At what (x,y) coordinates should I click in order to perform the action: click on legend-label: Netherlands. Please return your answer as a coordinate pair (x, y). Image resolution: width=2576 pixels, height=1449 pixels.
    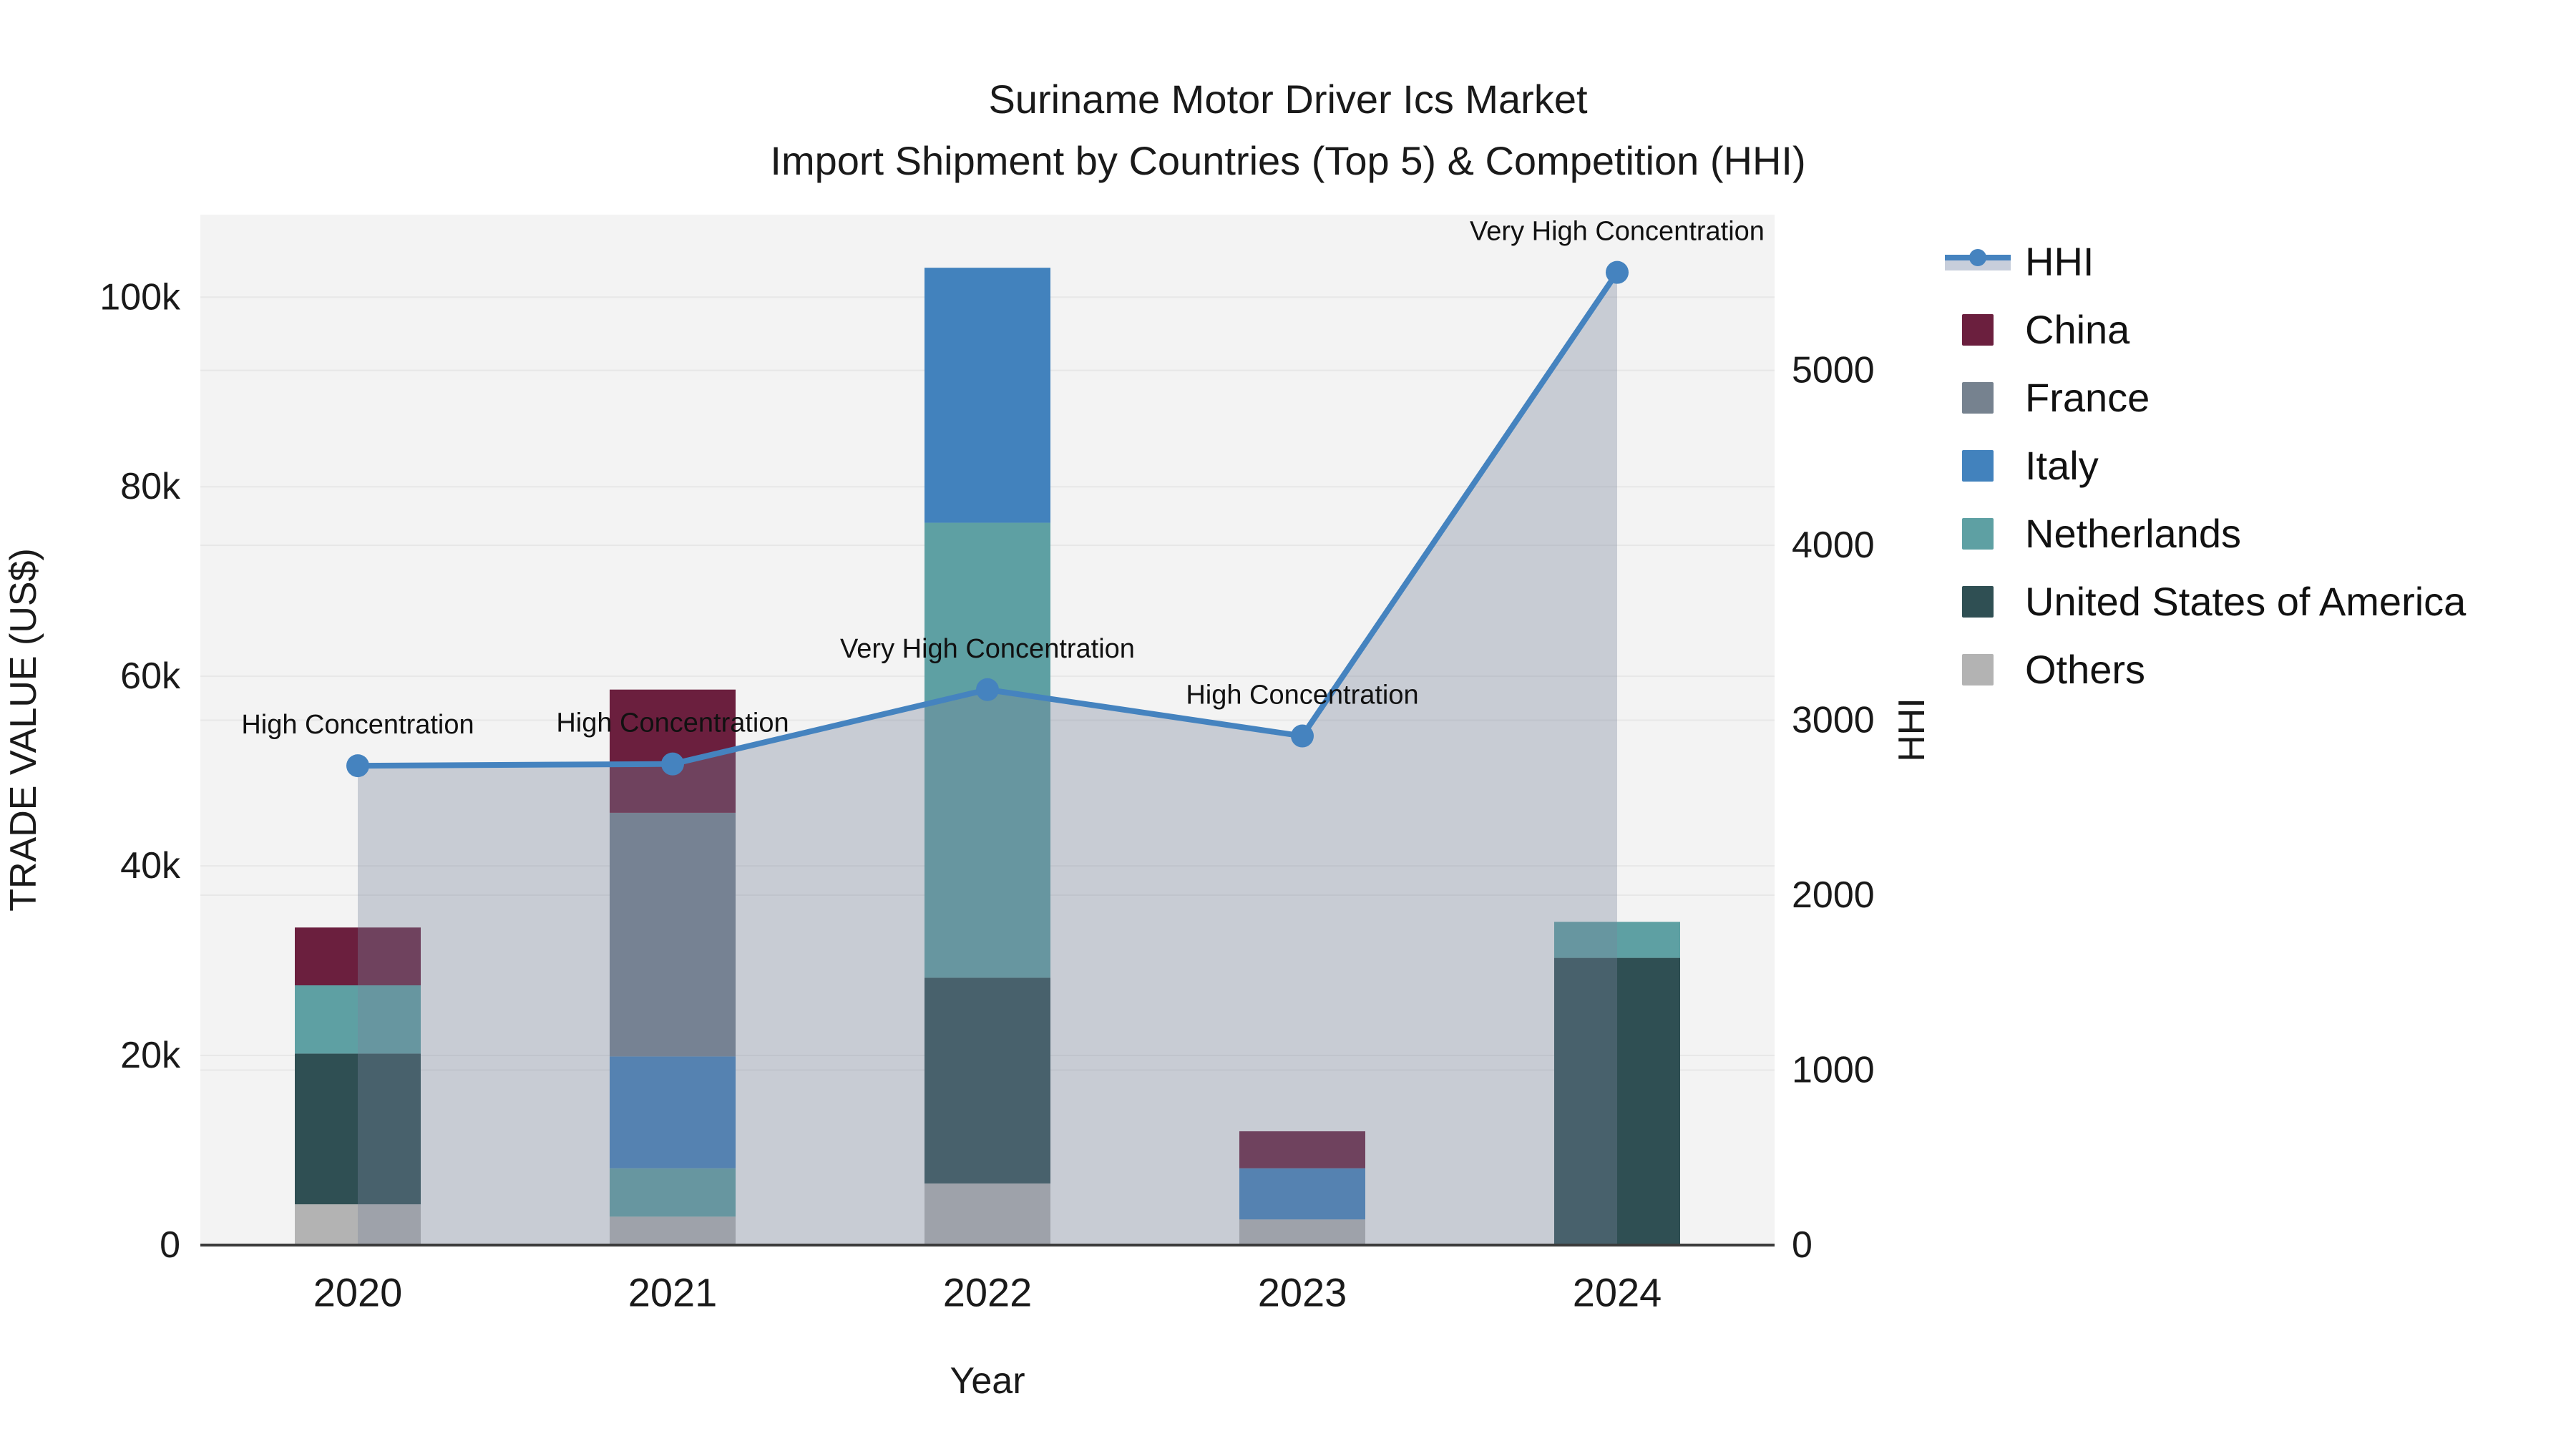
    Looking at the image, I should click on (2133, 533).